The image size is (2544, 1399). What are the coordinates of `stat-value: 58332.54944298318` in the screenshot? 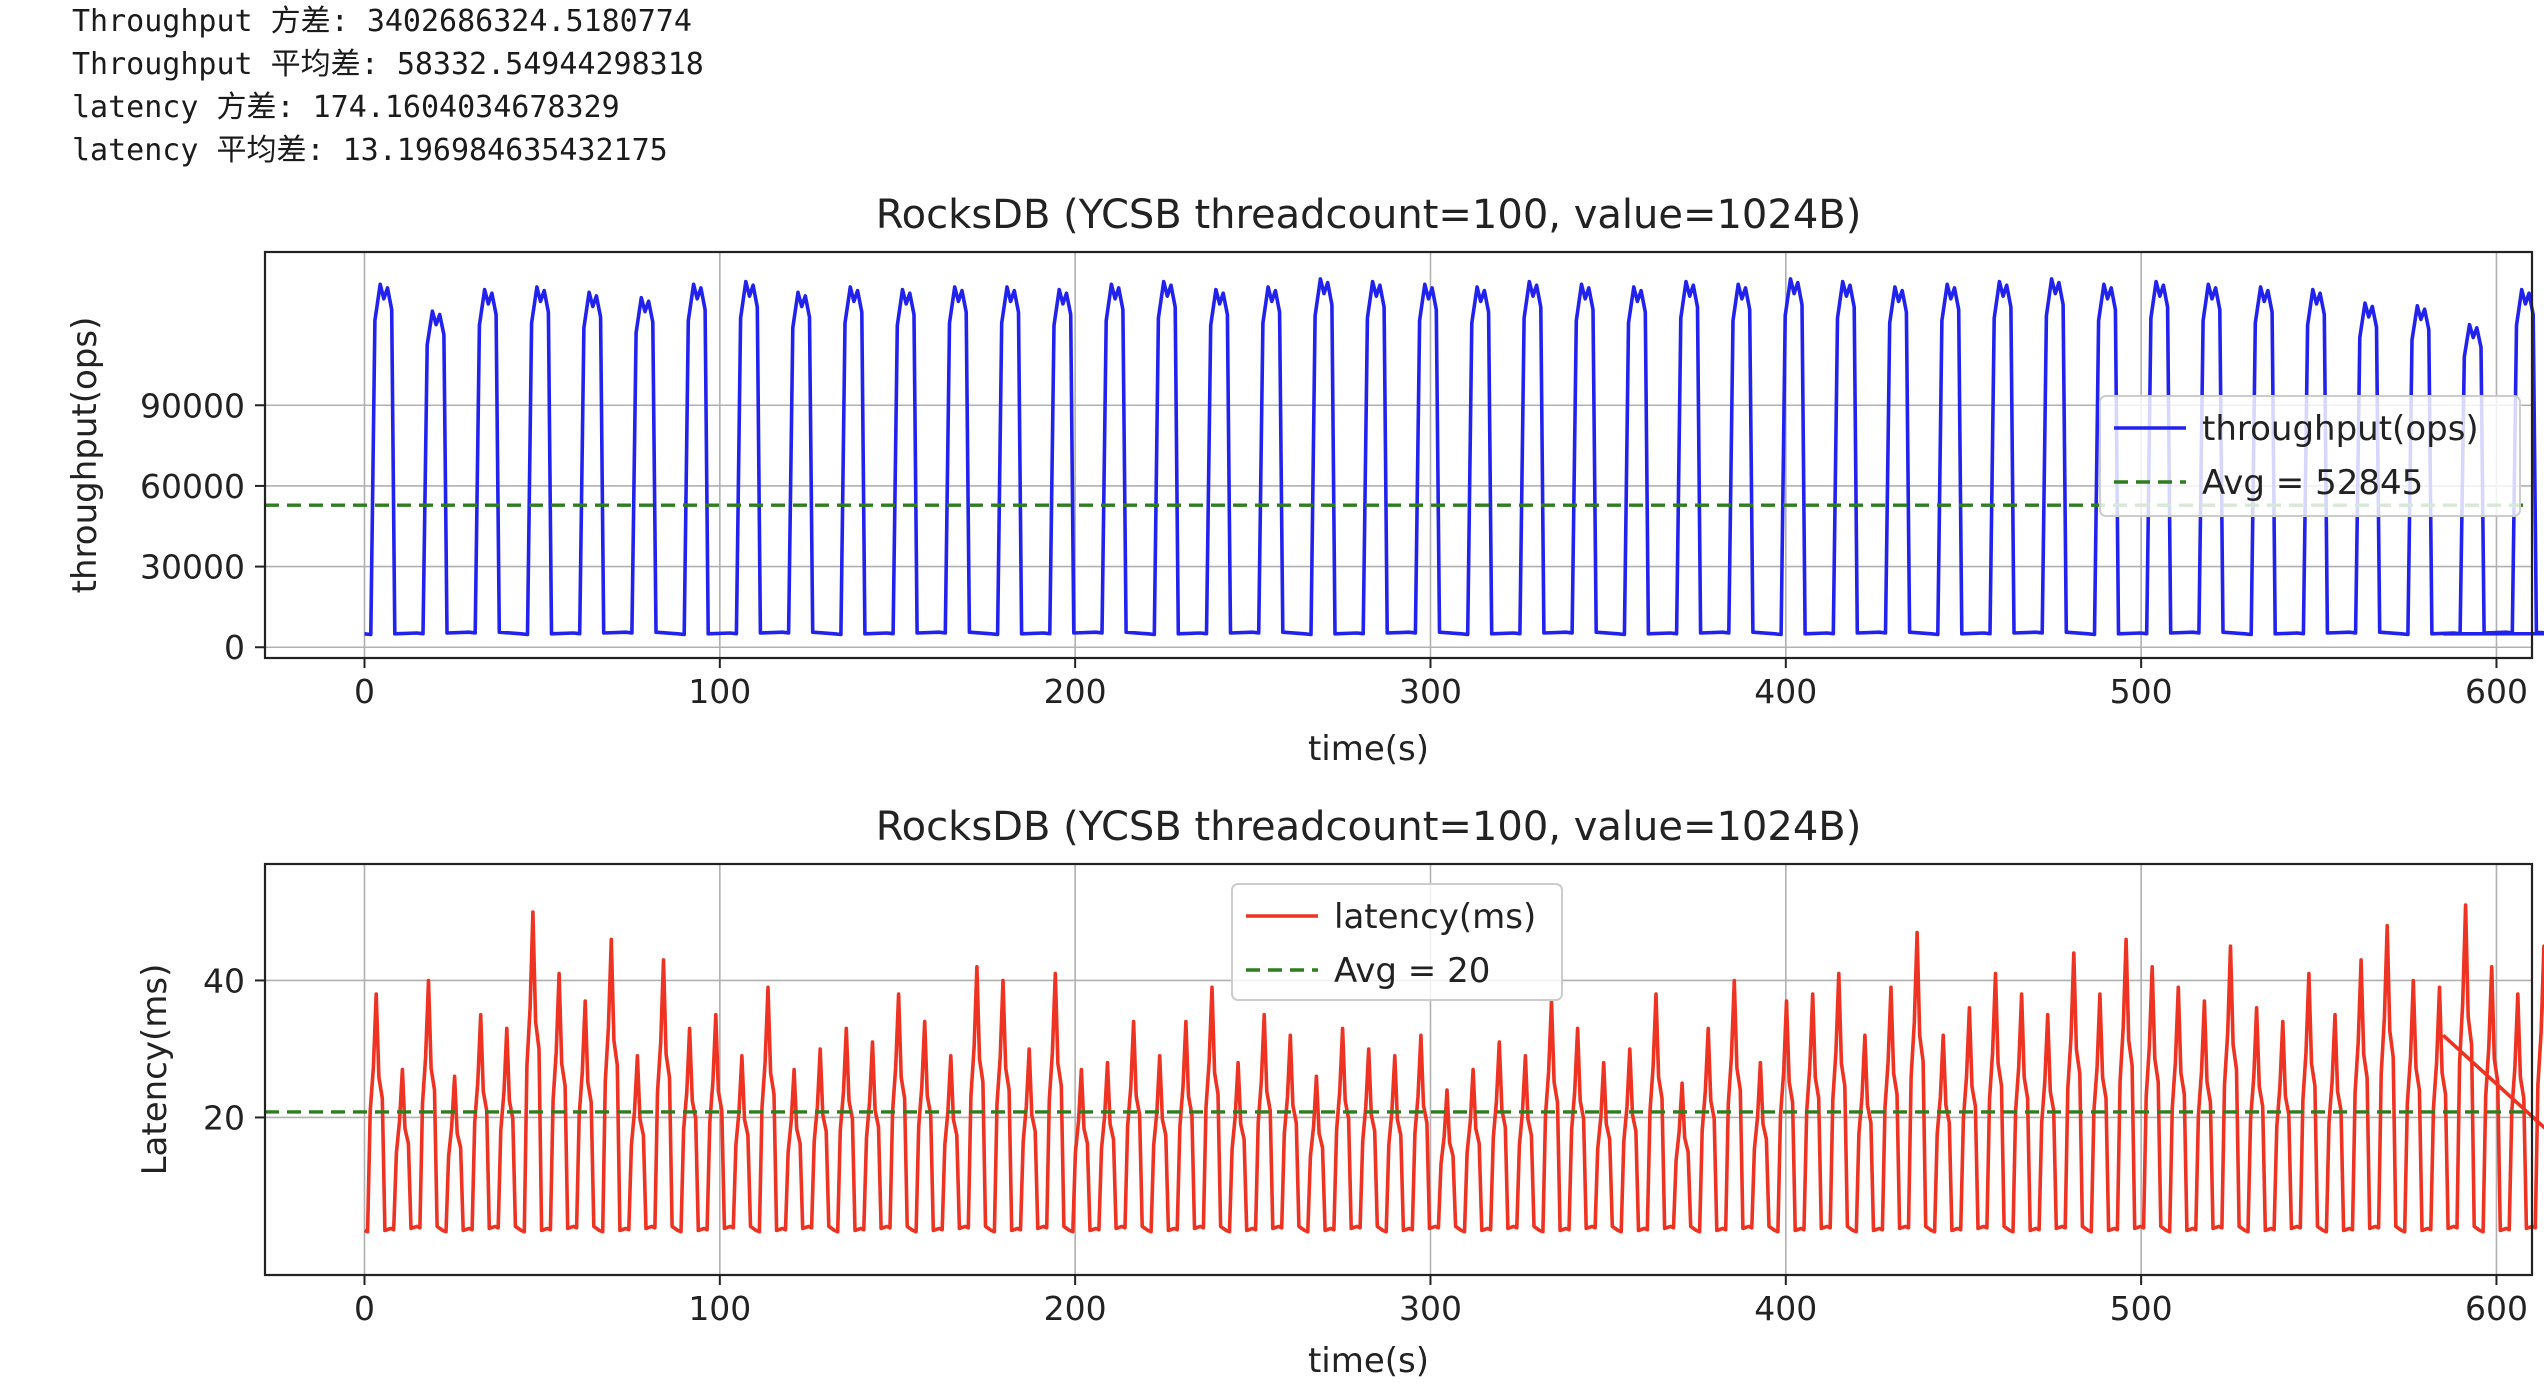 It's located at (550, 64).